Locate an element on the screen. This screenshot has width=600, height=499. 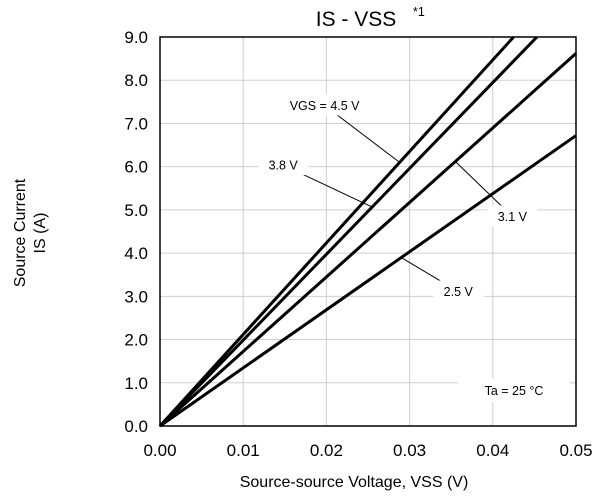
annotation-label: 3.8 V is located at coordinates (284, 166).